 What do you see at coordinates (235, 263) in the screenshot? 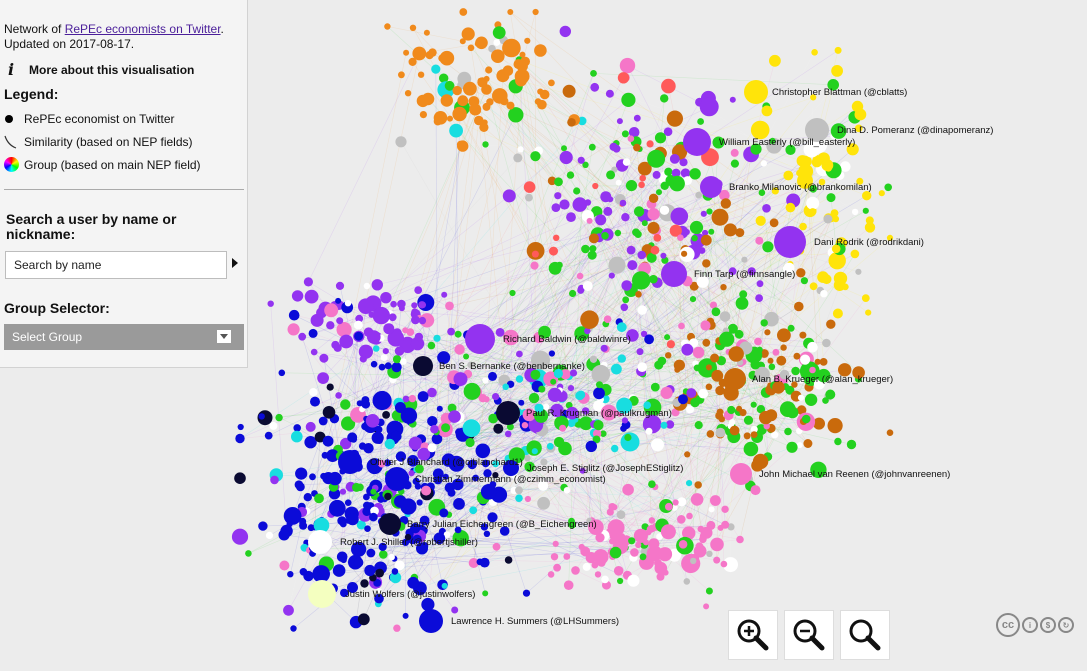
I see `search-submit-arrow-icon` at bounding box center [235, 263].